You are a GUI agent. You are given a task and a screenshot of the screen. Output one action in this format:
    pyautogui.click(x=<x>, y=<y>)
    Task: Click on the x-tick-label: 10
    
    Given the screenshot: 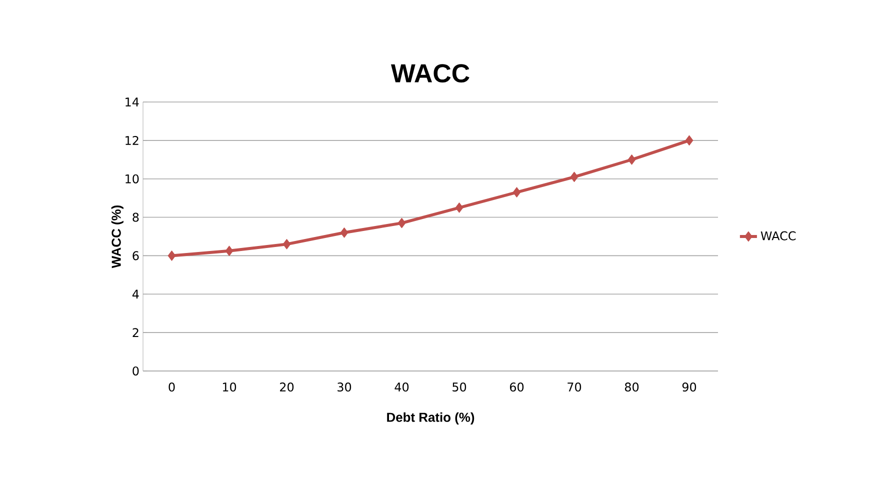 What is the action you would take?
    pyautogui.click(x=229, y=387)
    